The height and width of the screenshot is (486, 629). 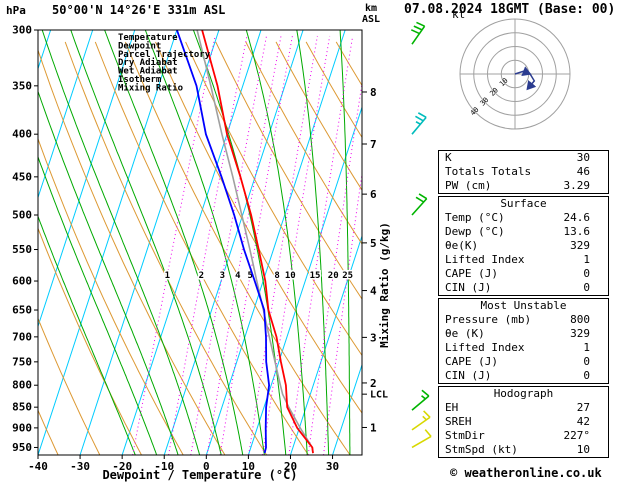 What do you see at coordinates (140, 80) in the screenshot?
I see `legend-item-isotherm: Isotherm` at bounding box center [140, 80].